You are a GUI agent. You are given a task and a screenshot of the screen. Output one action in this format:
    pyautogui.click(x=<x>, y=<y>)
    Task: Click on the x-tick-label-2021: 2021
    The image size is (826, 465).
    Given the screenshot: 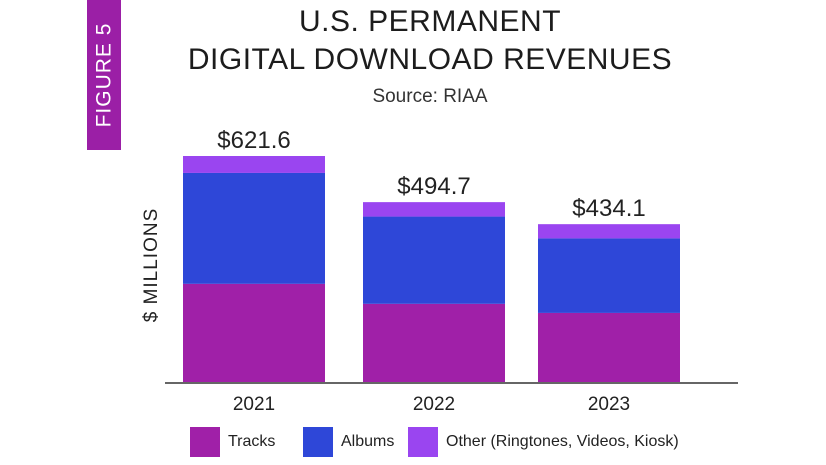 What is the action you would take?
    pyautogui.click(x=254, y=404)
    